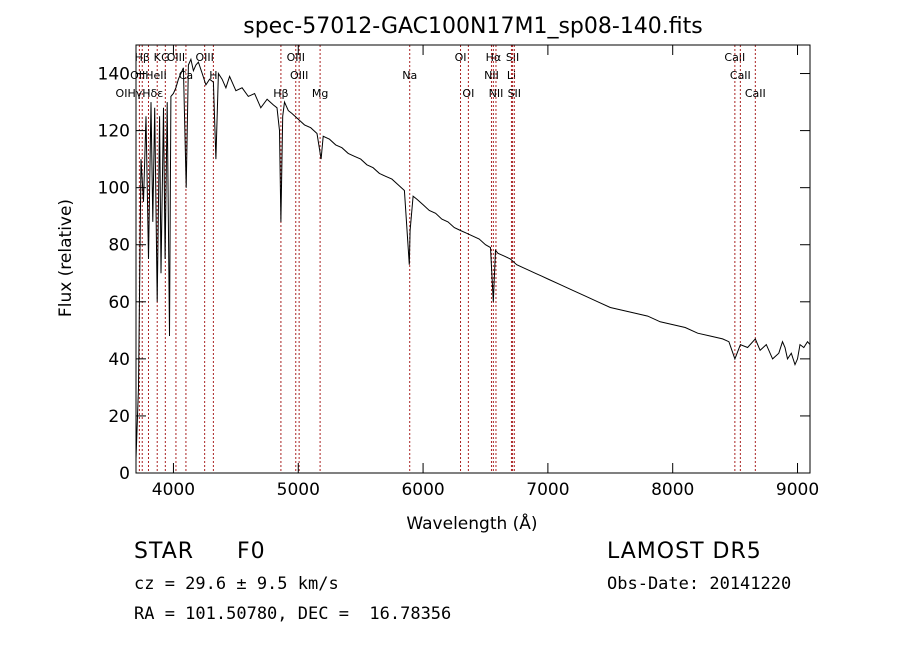 The width and height of the screenshot is (900, 649). Describe the element at coordinates (124, 474) in the screenshot. I see `y-tick-label: 0` at that location.